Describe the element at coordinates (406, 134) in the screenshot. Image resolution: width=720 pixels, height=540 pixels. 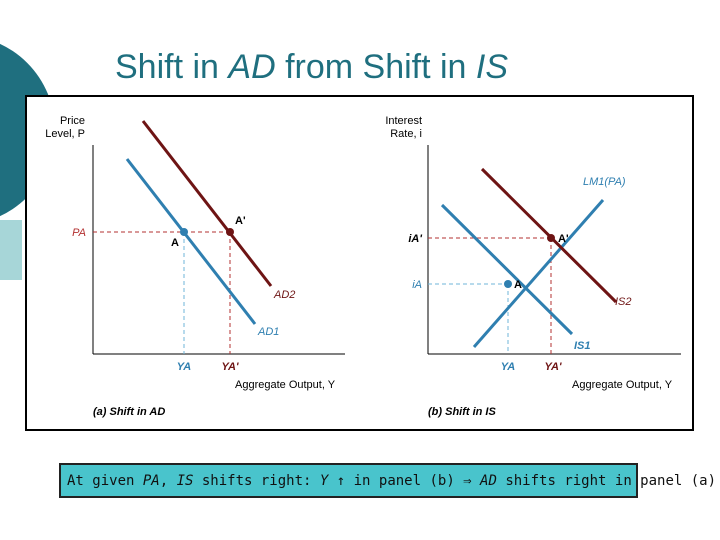
I see `panel-b-y-label-line2: Rate, i` at that location.